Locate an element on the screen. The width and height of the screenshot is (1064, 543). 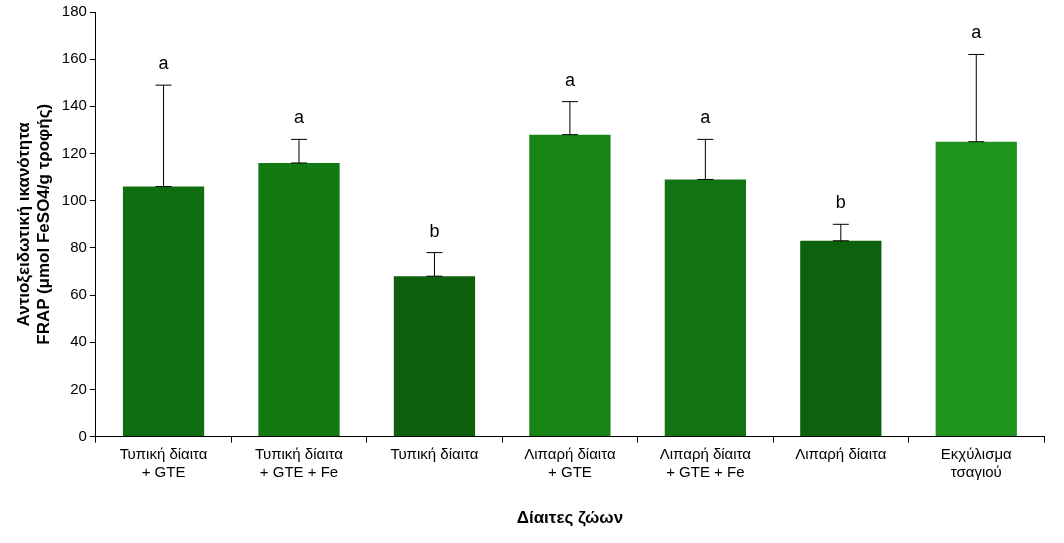
y-tick-label: 180 is located at coordinates (74, 11).